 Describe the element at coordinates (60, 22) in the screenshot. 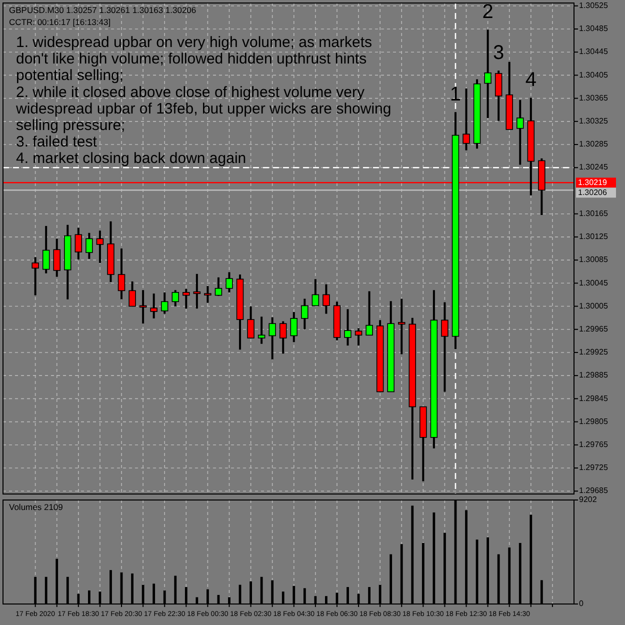

I see `text: CCTR: 00:16:17 [16:13:43]` at that location.